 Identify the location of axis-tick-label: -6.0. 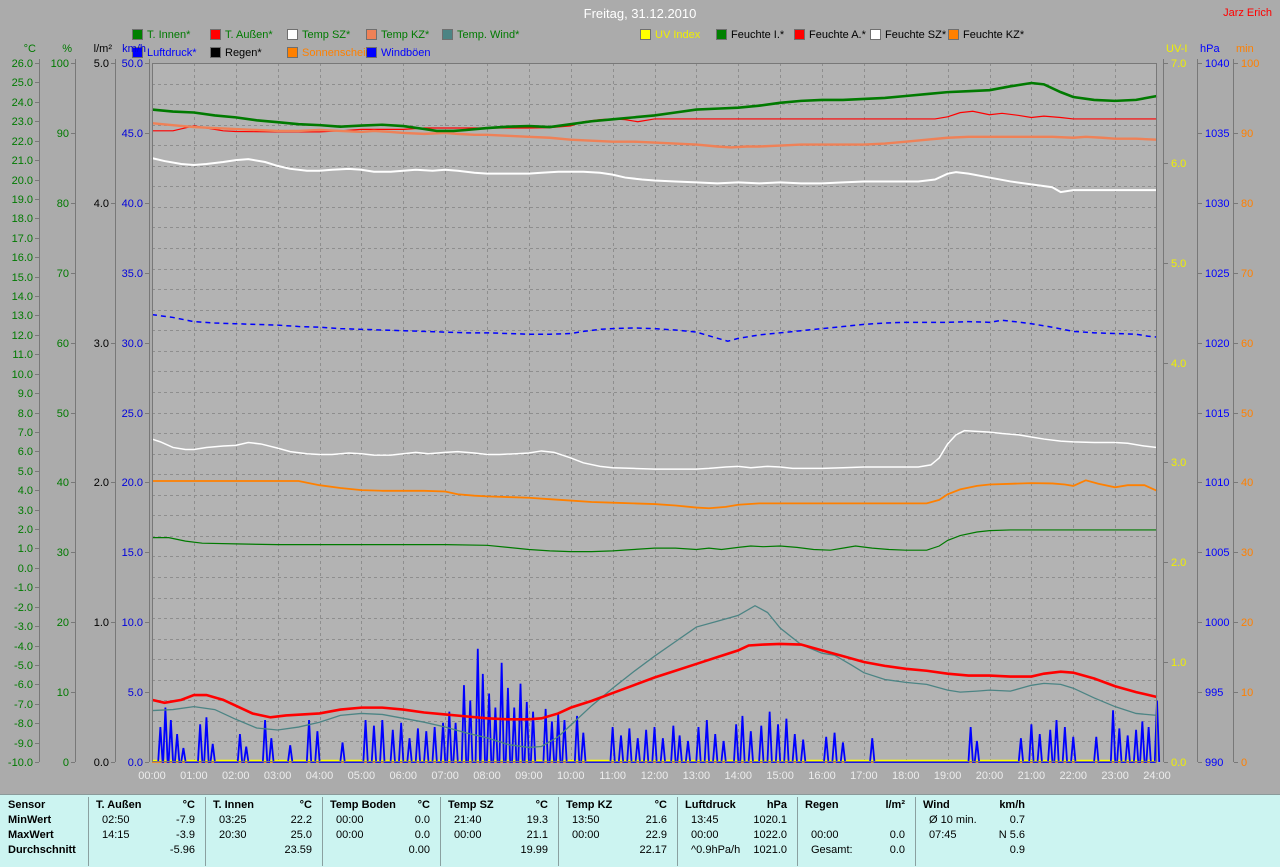
(23, 685).